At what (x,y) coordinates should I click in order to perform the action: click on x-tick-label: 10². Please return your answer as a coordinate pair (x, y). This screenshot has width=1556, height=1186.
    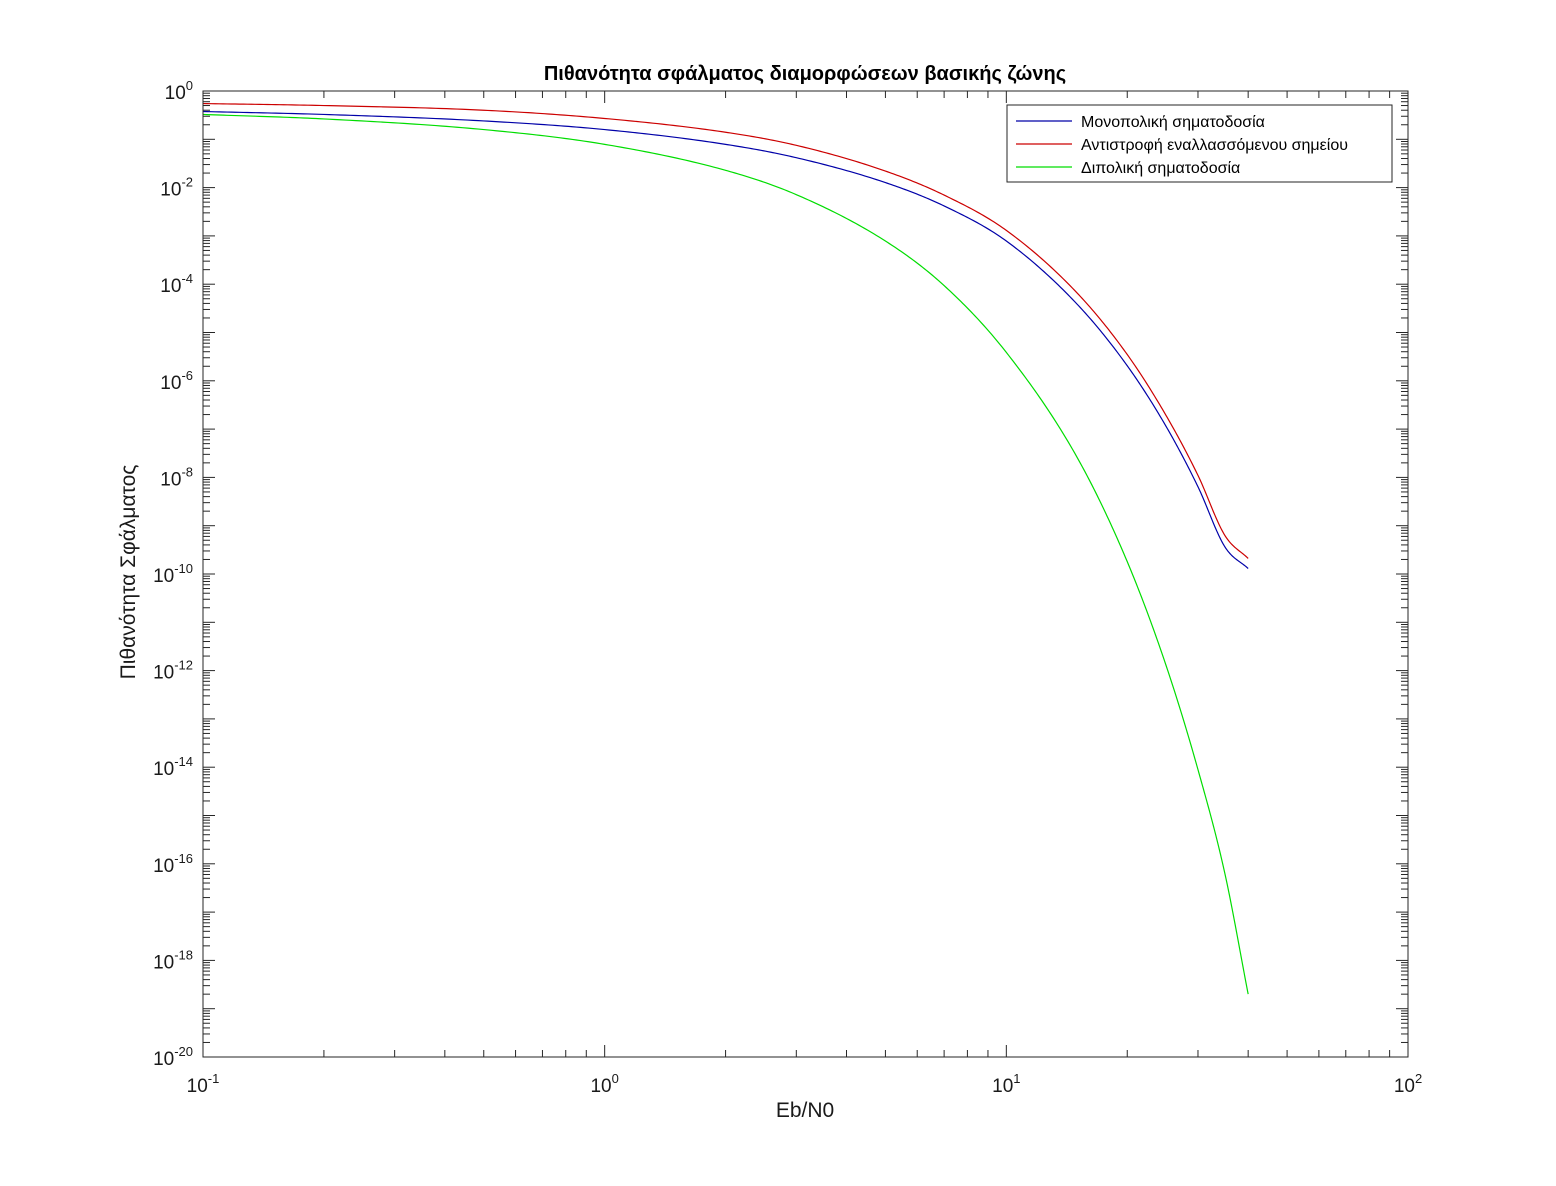
    Looking at the image, I should click on (1408, 1084).